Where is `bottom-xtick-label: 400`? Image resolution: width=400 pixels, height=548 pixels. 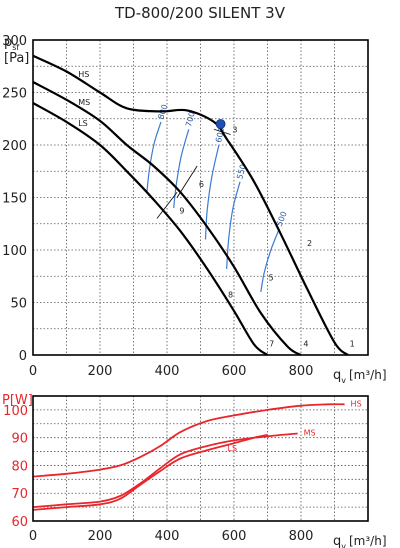
bottom-xtick-label: 400 is located at coordinates (167, 536).